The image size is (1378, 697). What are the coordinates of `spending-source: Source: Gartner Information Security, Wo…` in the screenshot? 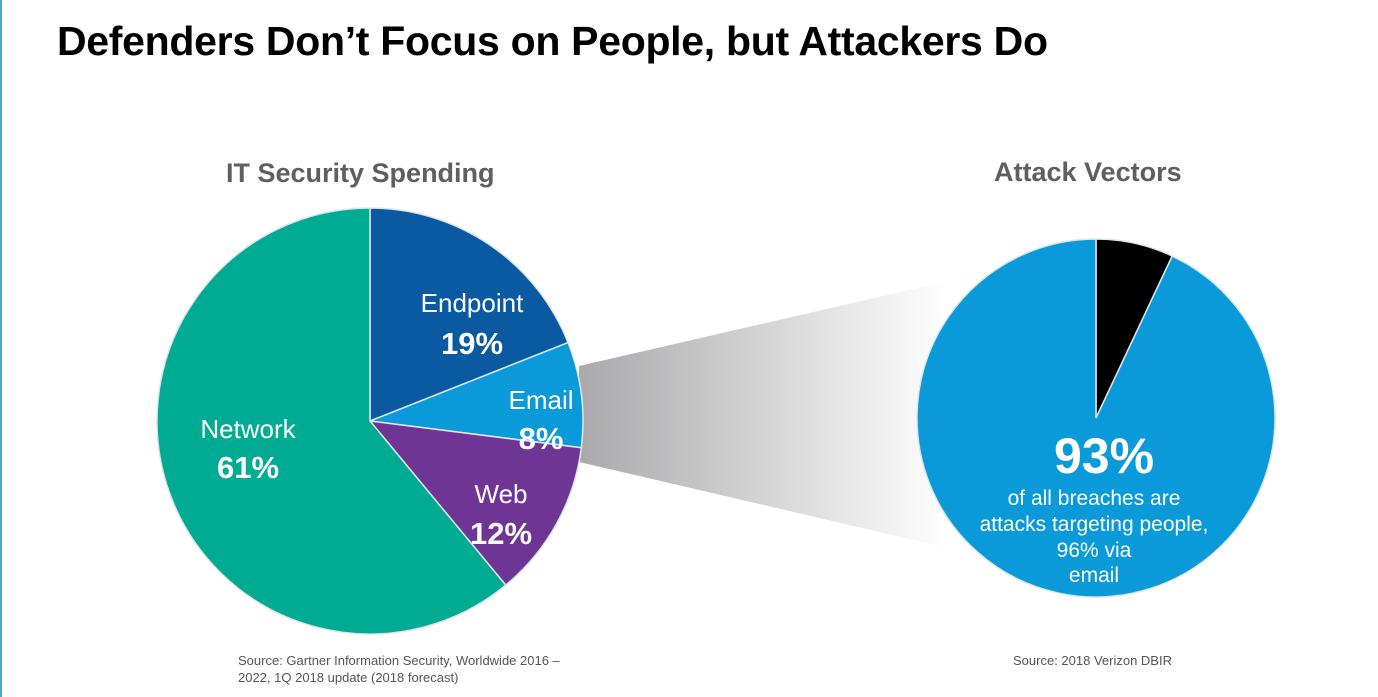 It's located at (399, 669).